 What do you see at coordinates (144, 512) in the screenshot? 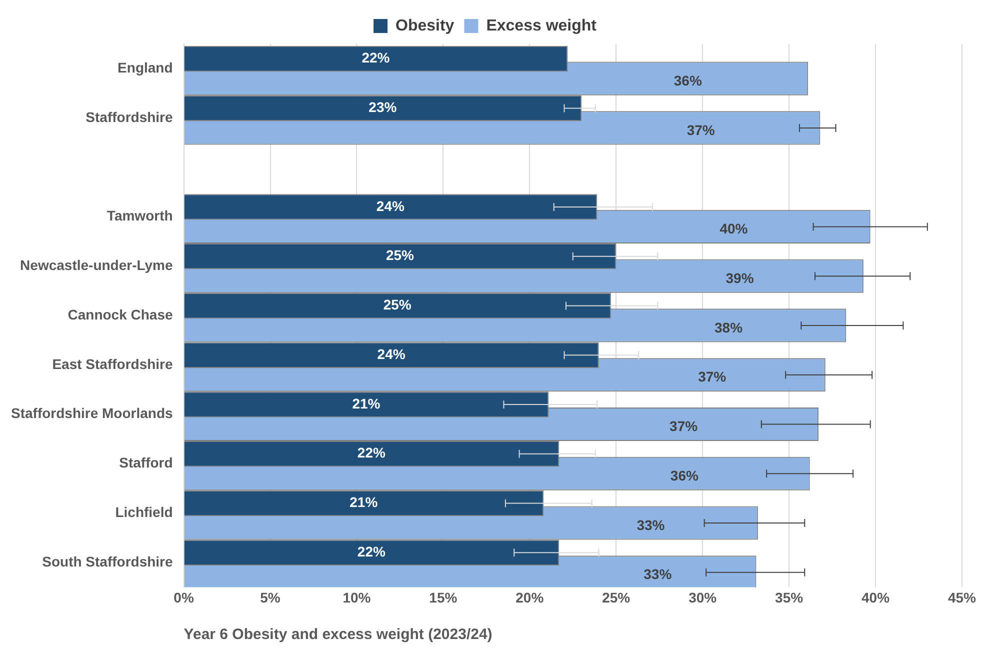
I see `y-tick-label: Lichfield` at bounding box center [144, 512].